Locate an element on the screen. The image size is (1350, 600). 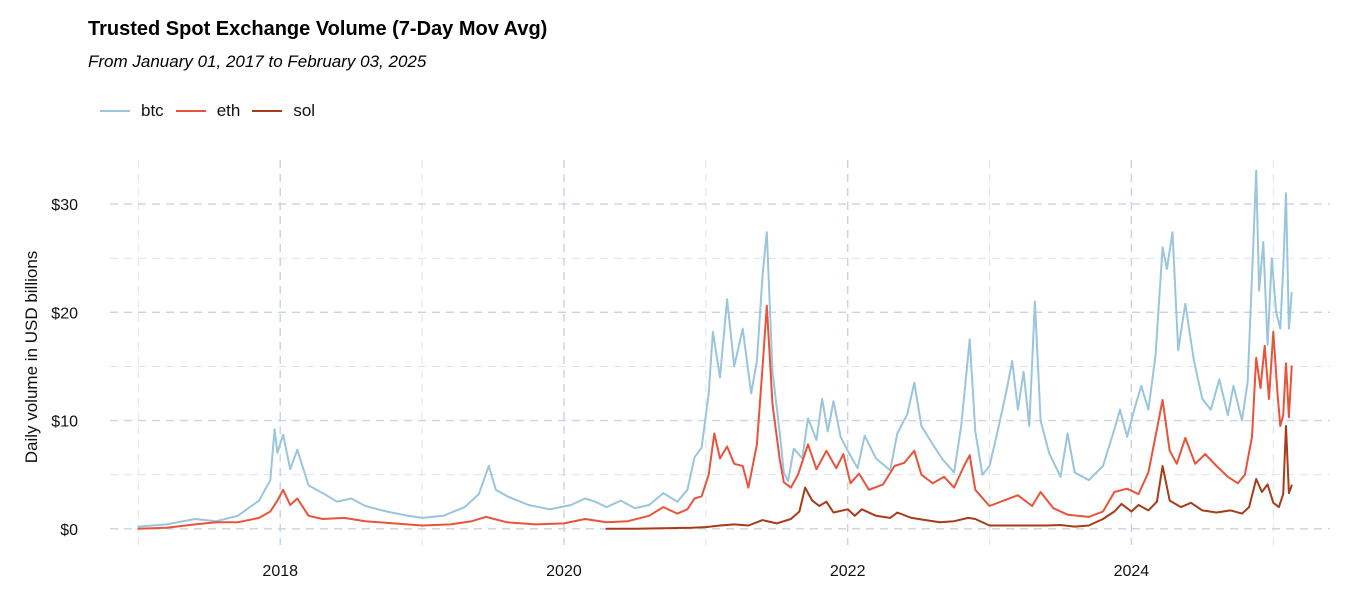
x-tick-label: 2020 is located at coordinates (564, 571).